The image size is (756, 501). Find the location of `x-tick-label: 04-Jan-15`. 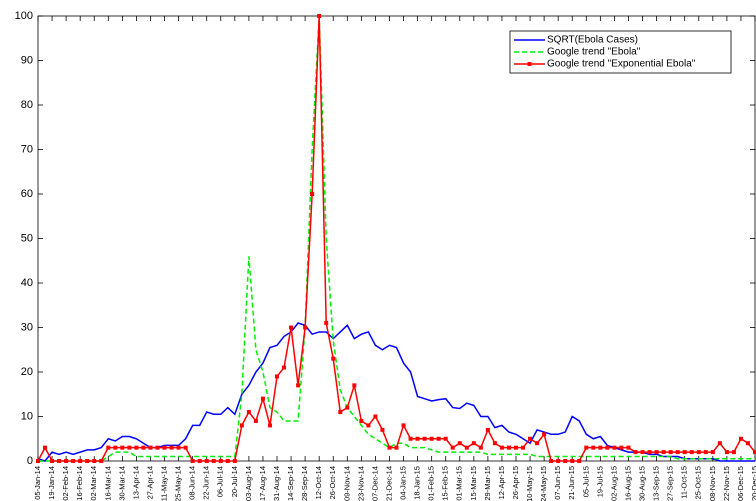

x-tick-label: 04-Jan-15 is located at coordinates (403, 483).